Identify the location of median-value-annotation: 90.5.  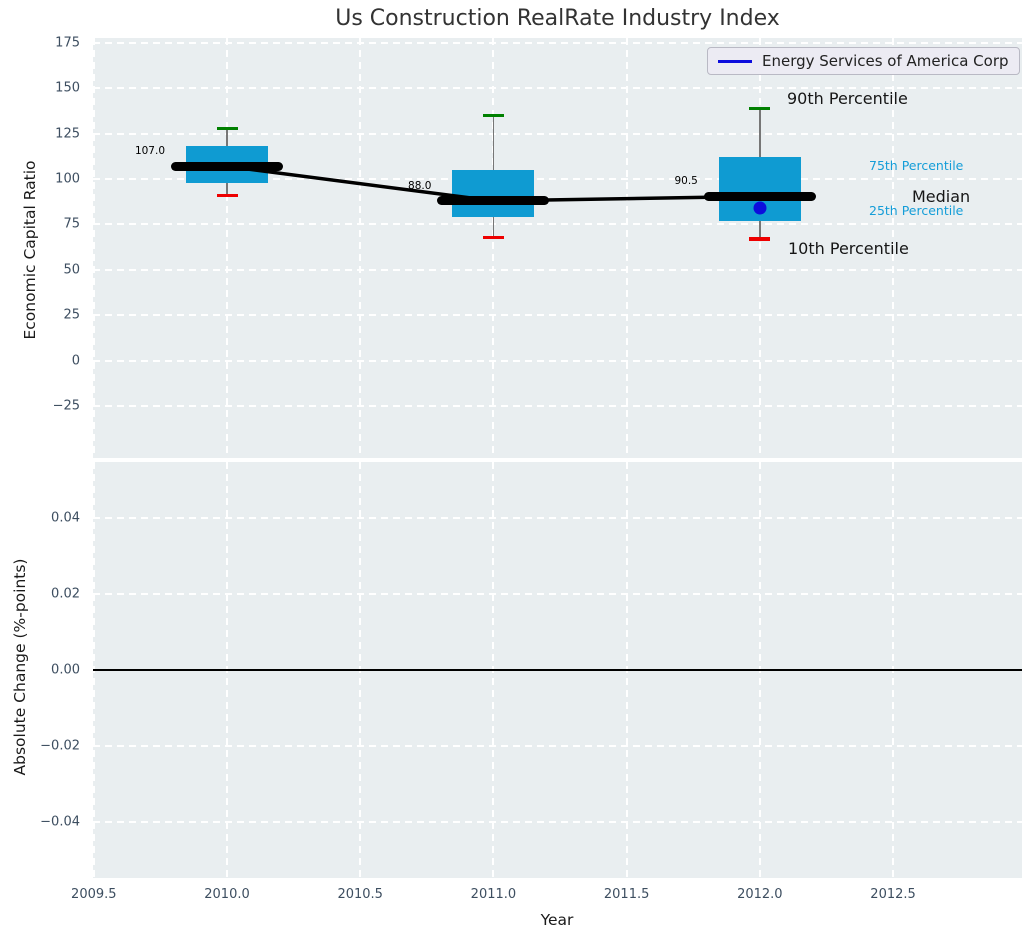
(686, 181).